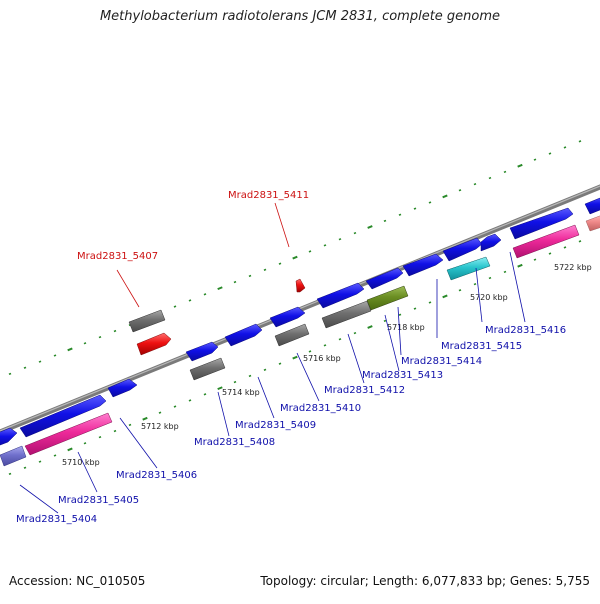  I want to click on gene-label-5410: Mrad2831_5410, so click(320, 408).